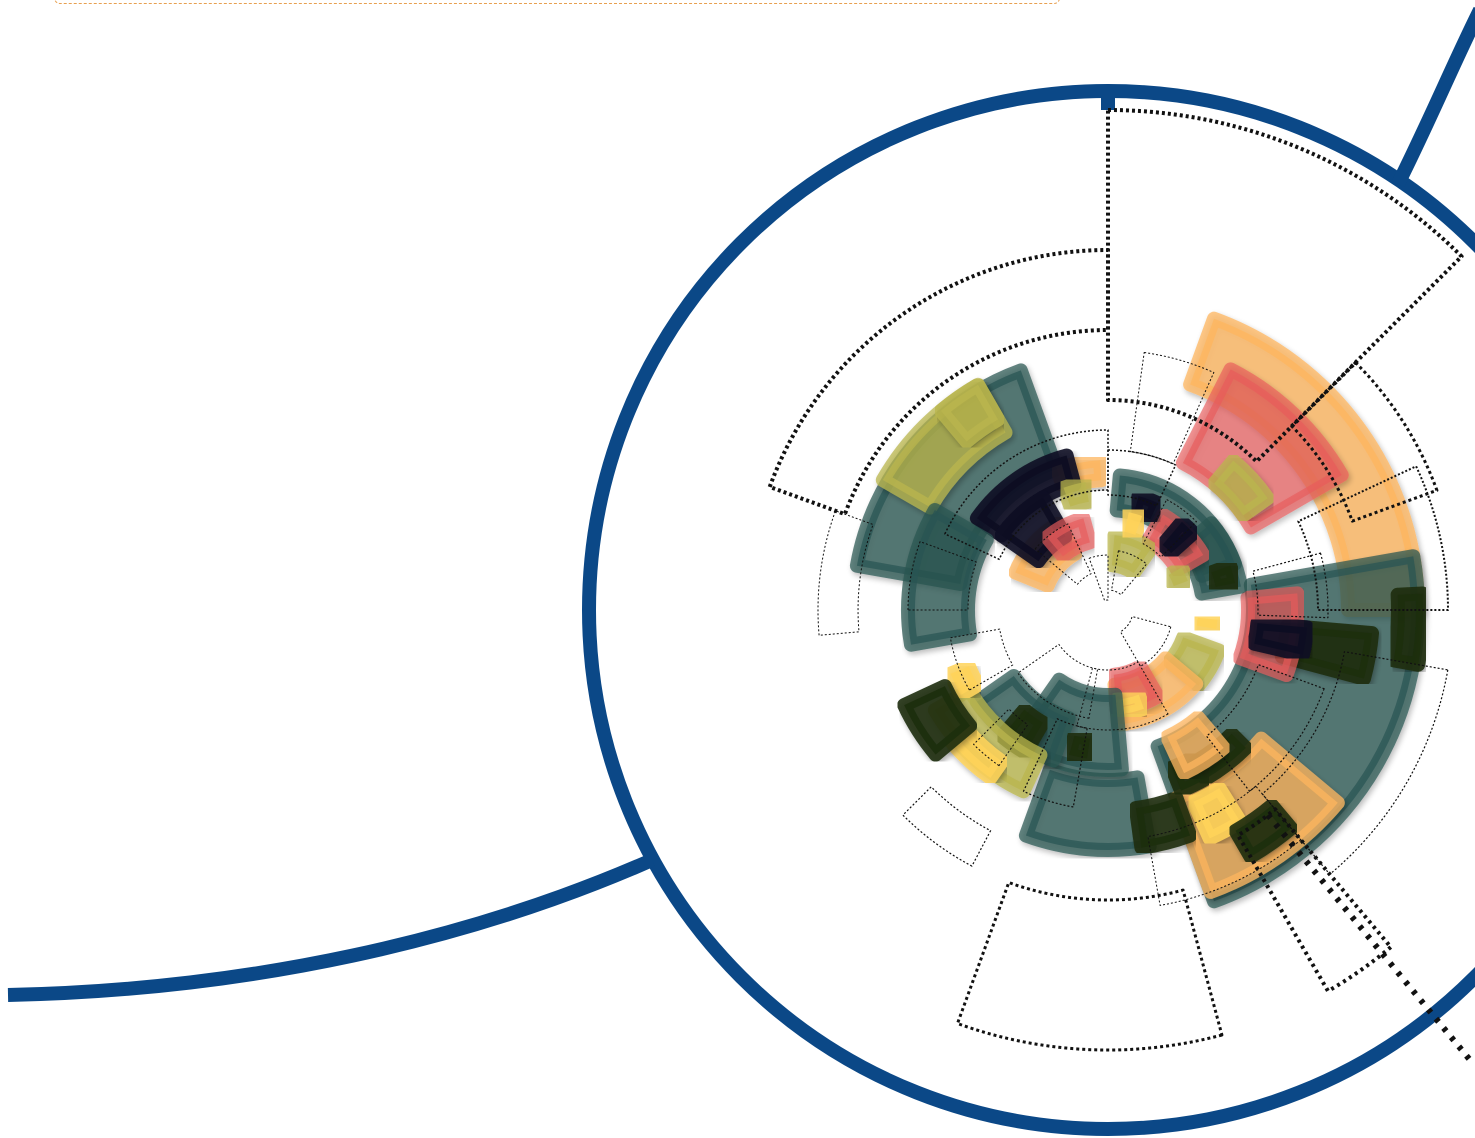 The height and width of the screenshot is (1138, 1475). What do you see at coordinates (1433, 97) in the screenshot?
I see `top-right-sweep-line` at bounding box center [1433, 97].